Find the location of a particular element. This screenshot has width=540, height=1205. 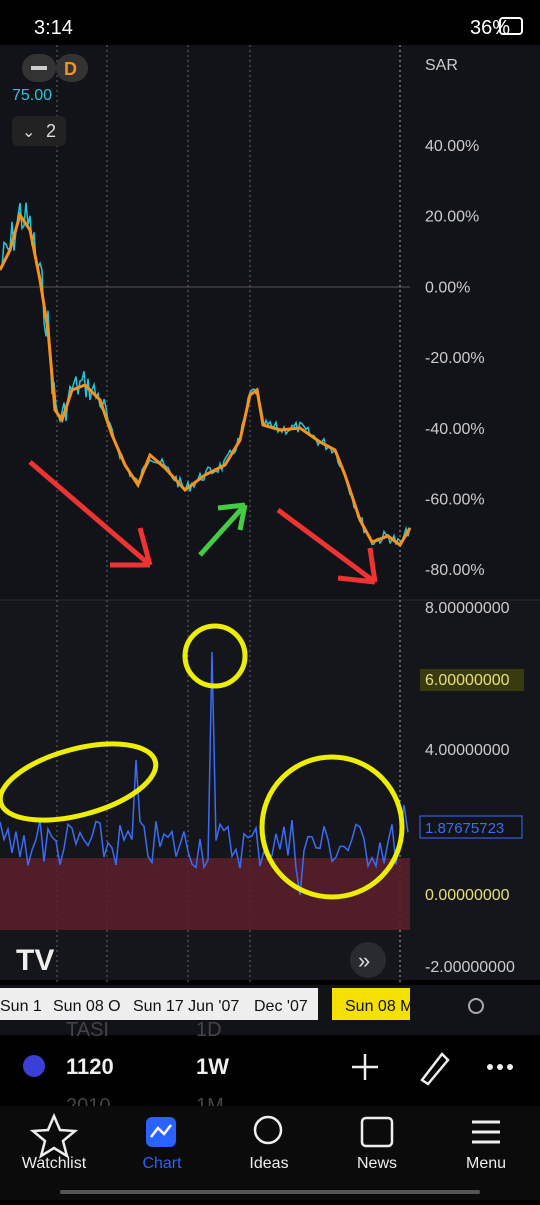

price-label: 75.00 is located at coordinates (32, 95).